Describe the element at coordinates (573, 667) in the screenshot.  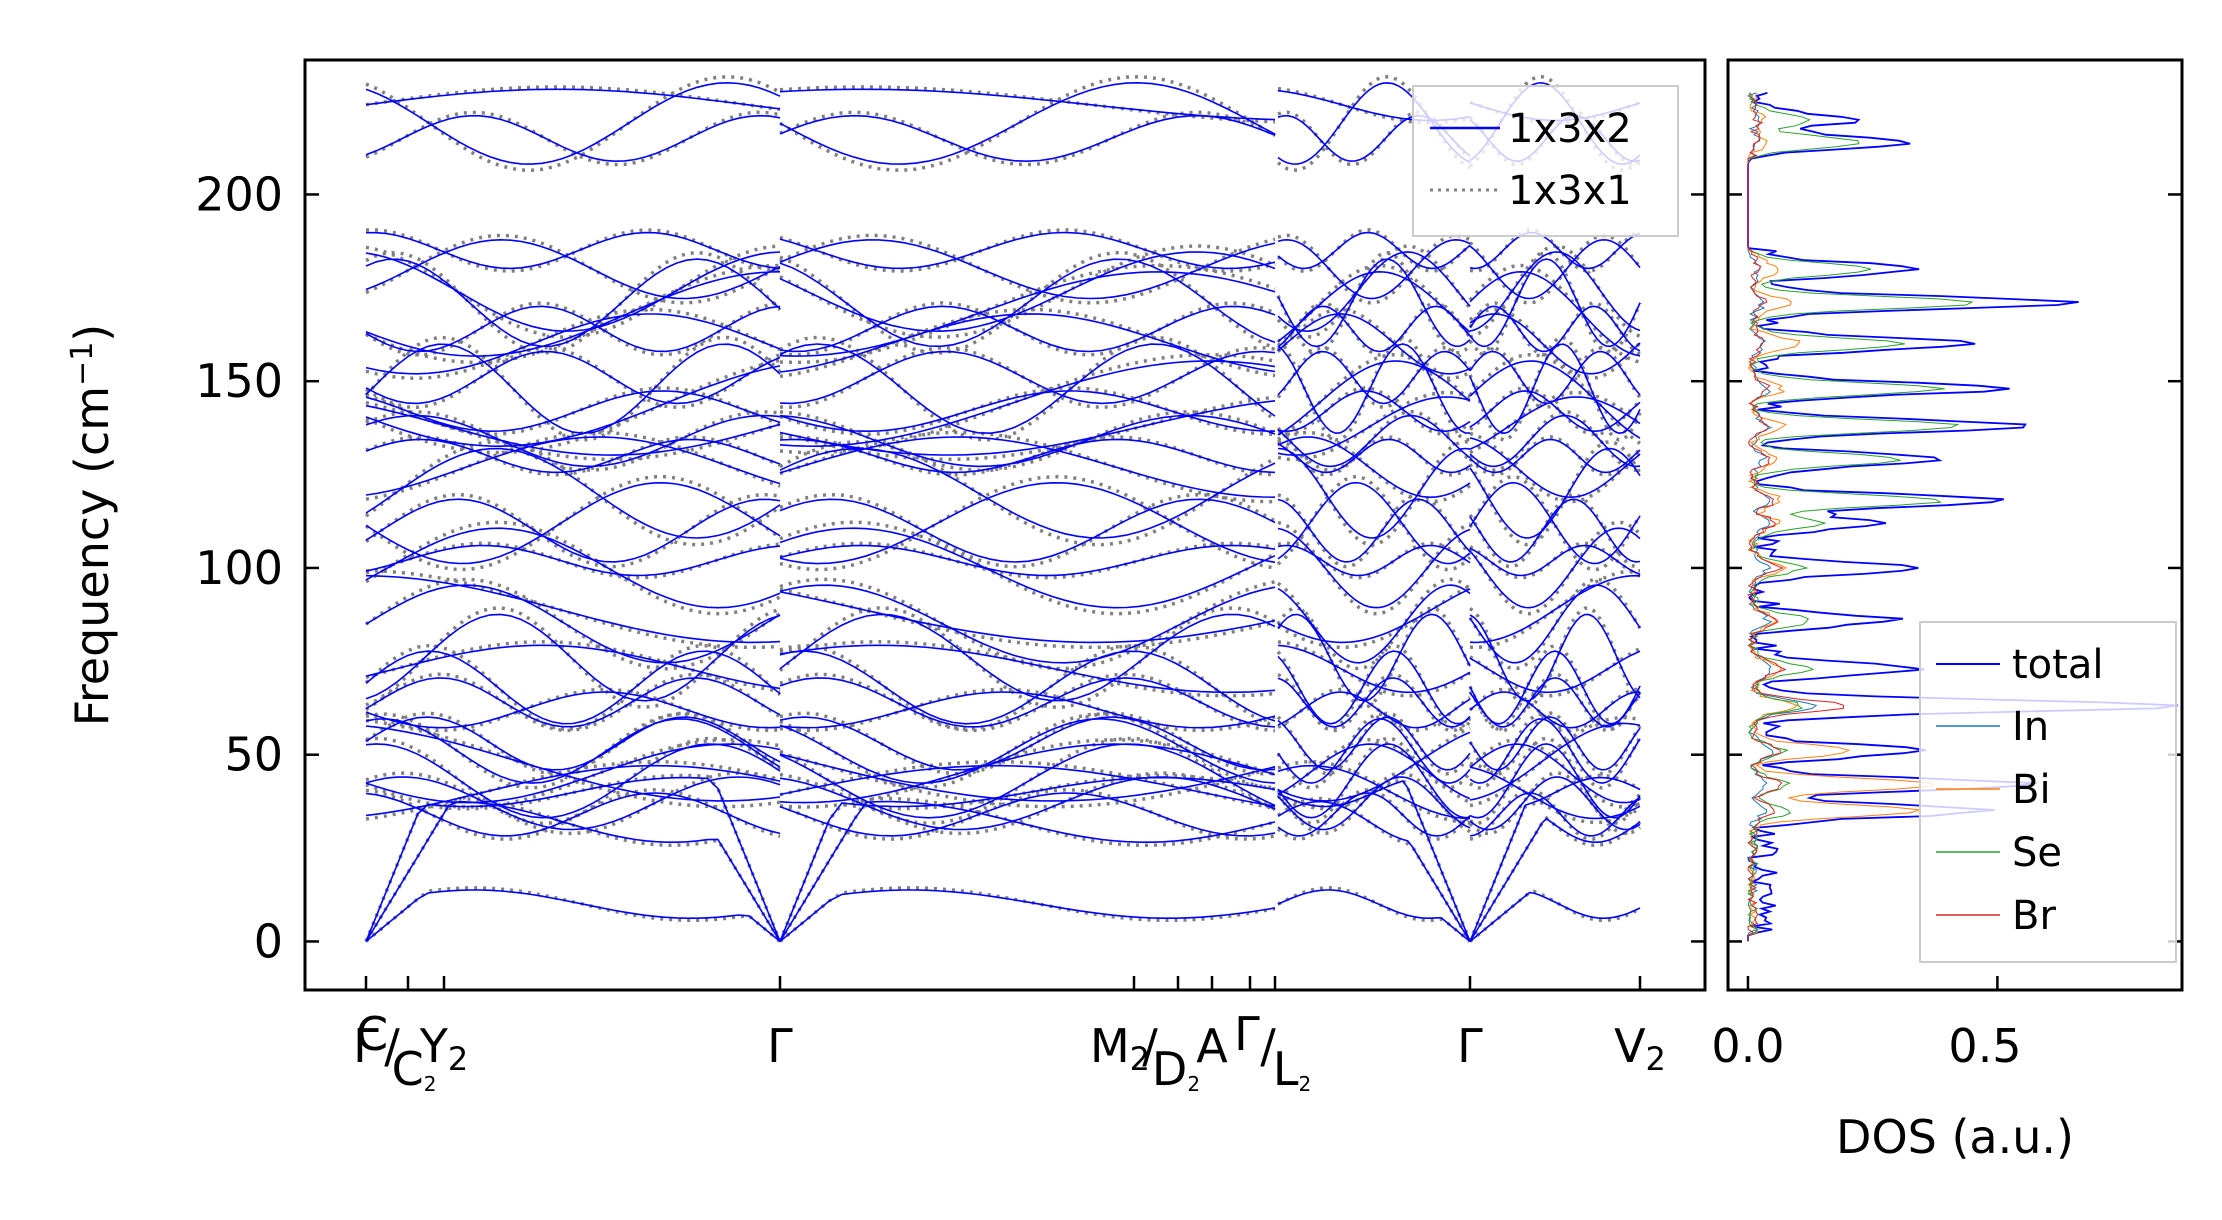
I see `1x3x2-band-14-seg-0` at that location.